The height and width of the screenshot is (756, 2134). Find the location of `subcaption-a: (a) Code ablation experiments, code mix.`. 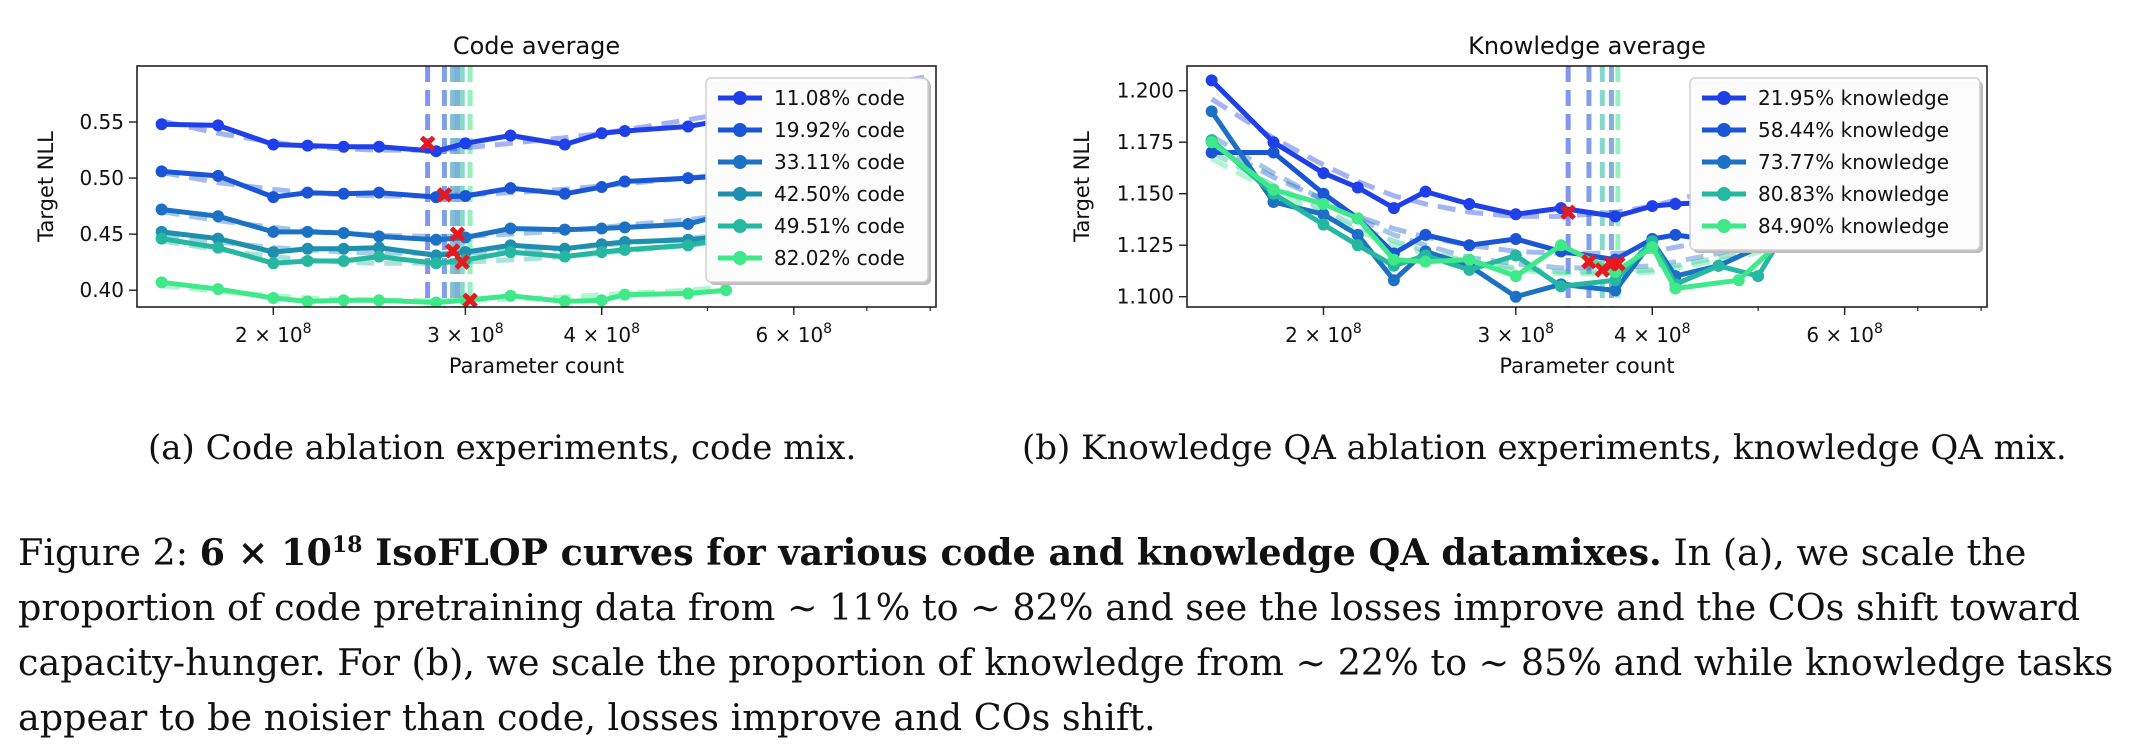

subcaption-a: (a) Code ablation experiments, code mix. is located at coordinates (502, 448).